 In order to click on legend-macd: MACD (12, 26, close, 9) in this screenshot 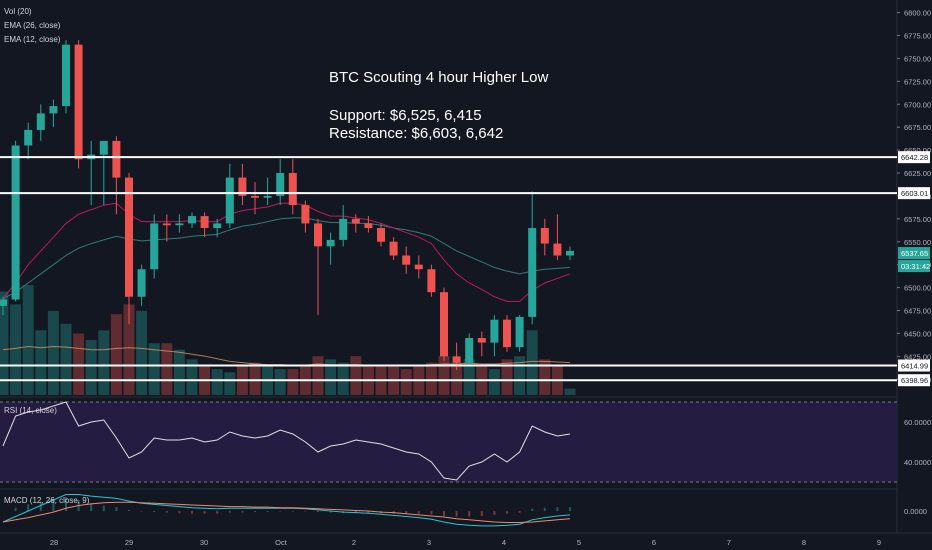, I will do `click(47, 500)`.